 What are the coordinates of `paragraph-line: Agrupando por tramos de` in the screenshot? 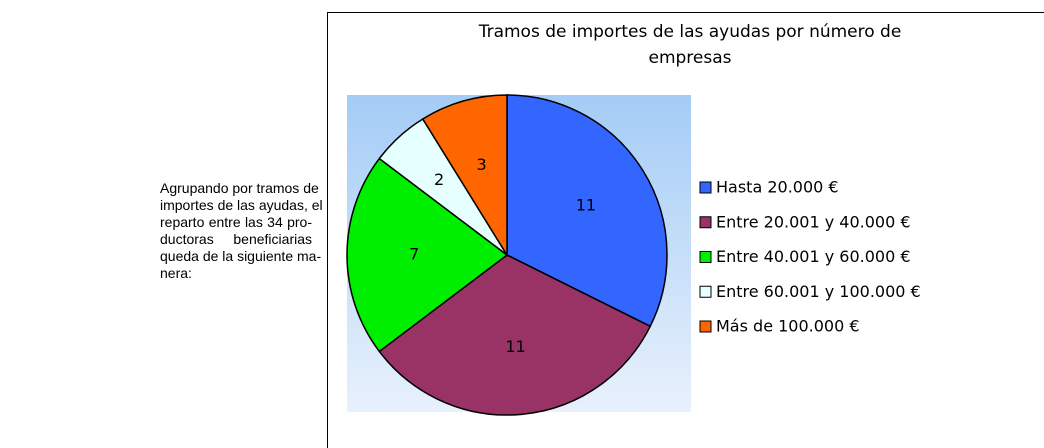 It's located at (239, 188).